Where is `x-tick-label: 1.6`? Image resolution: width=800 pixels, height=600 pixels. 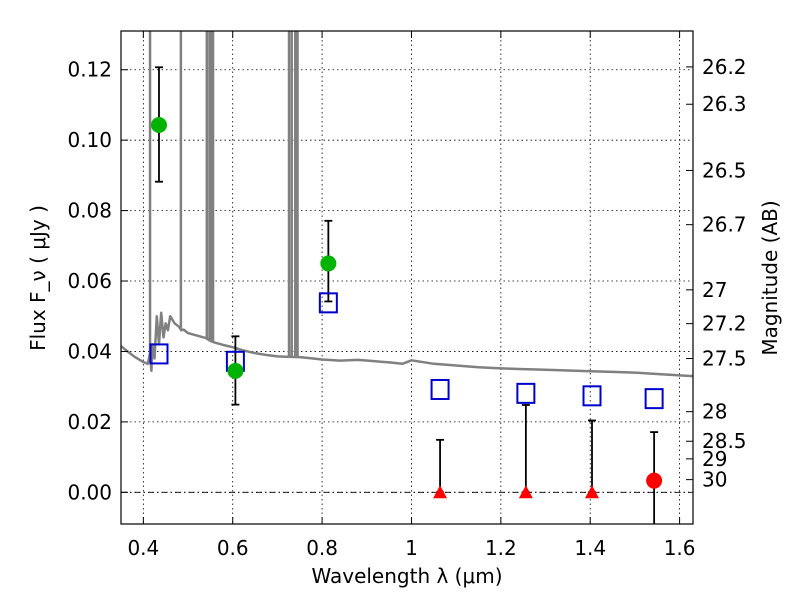 x-tick-label: 1.6 is located at coordinates (680, 548).